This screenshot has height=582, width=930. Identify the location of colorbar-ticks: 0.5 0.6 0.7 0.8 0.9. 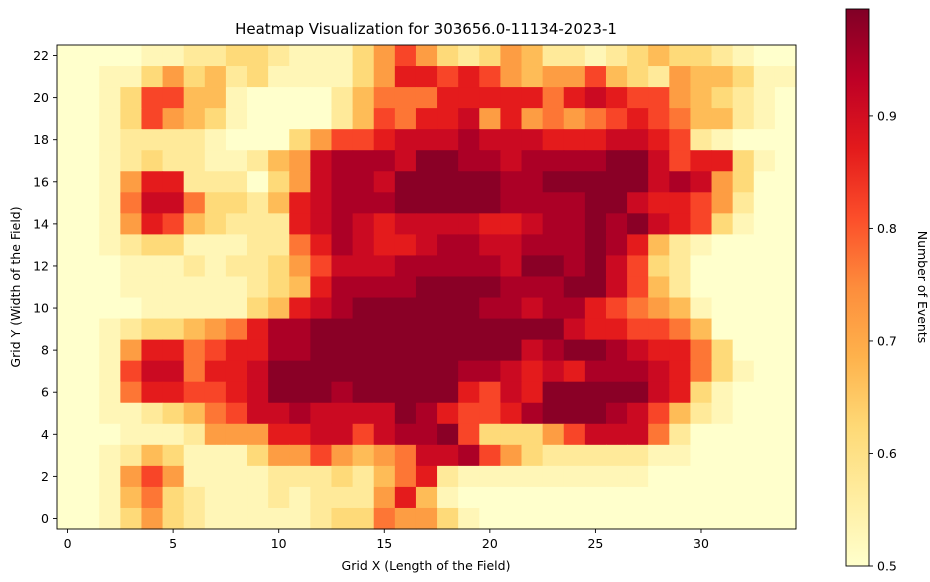
(883, 341).